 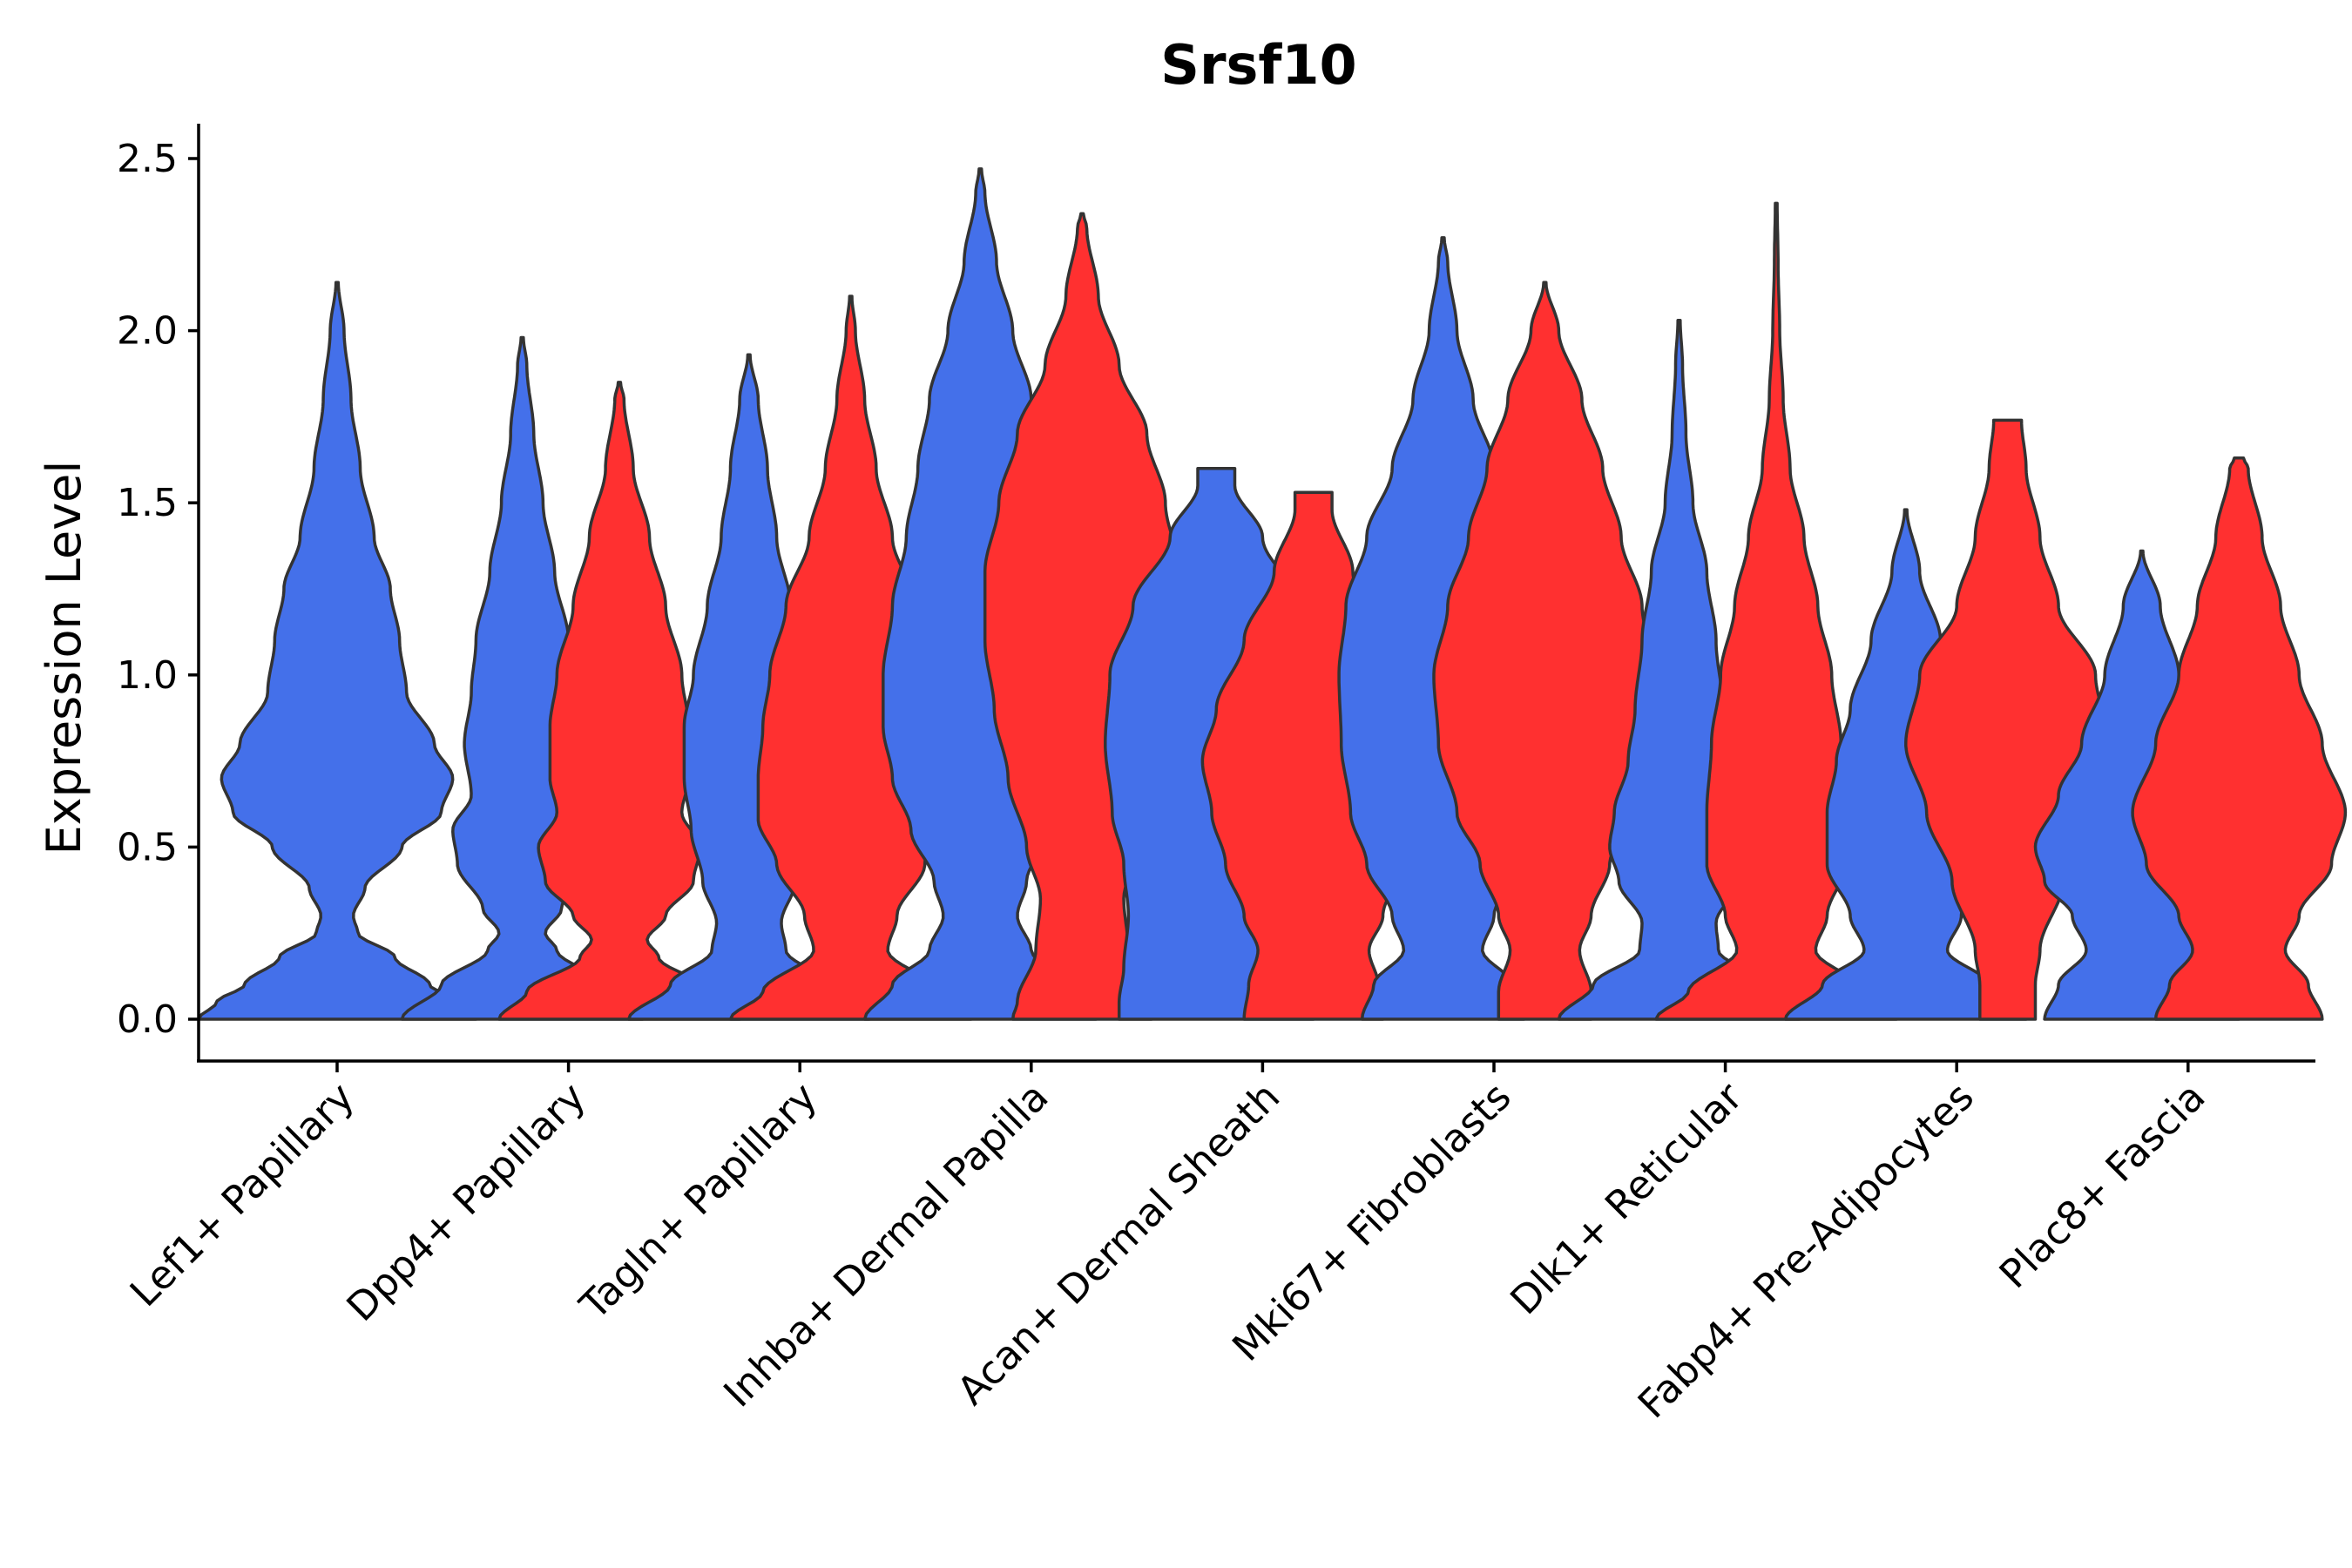 What do you see at coordinates (1626, 1198) in the screenshot?
I see `x-tick-label: Dlk1+ Reticular` at bounding box center [1626, 1198].